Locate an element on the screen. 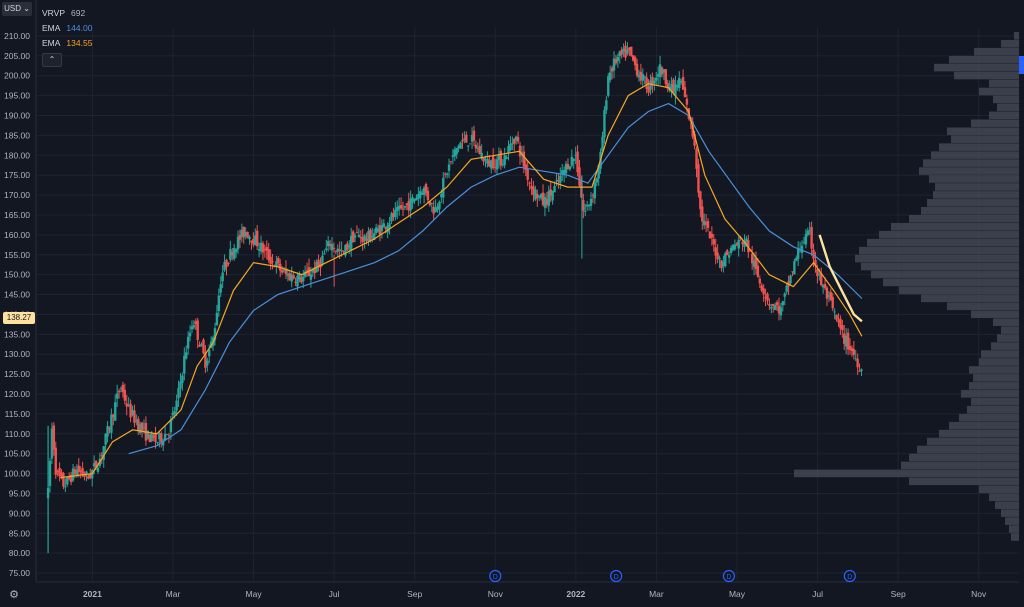 This screenshot has height=607, width=1024. y-tick-label: 170.00 is located at coordinates (17, 195).